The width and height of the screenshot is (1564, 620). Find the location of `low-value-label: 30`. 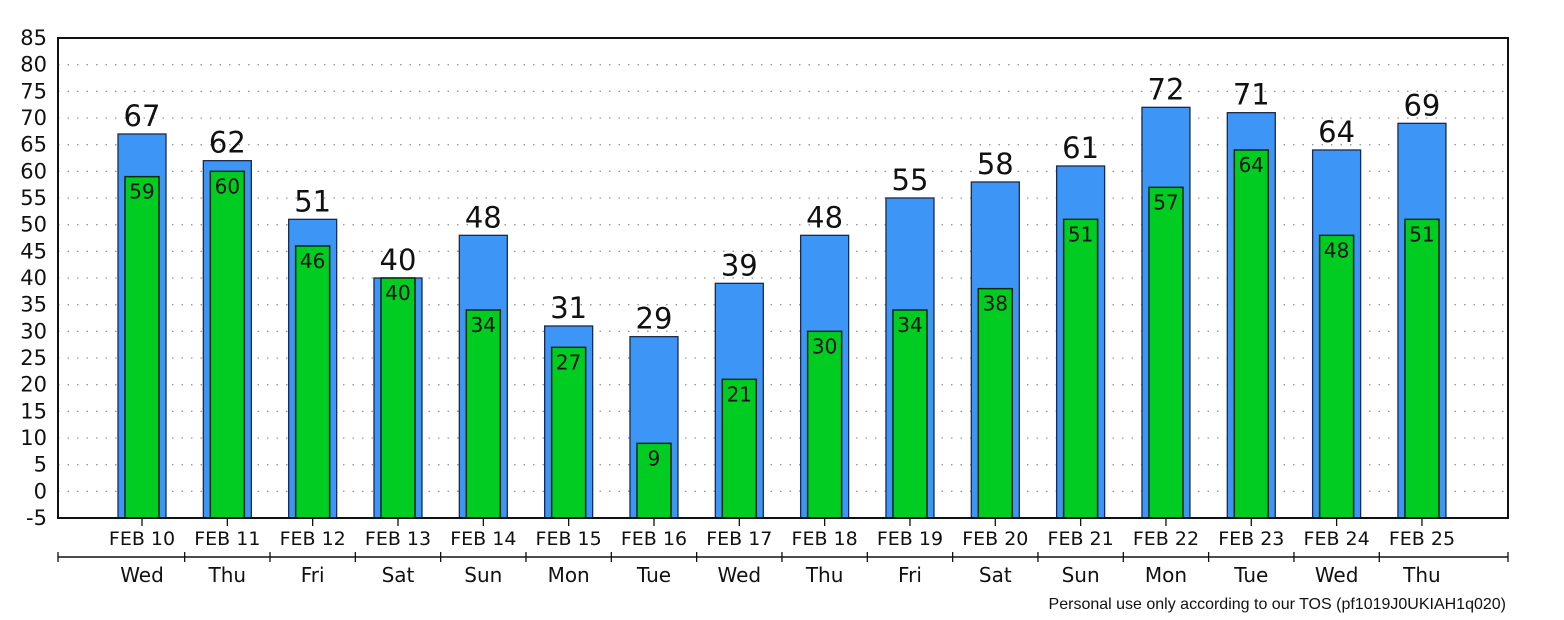

low-value-label: 30 is located at coordinates (824, 346).